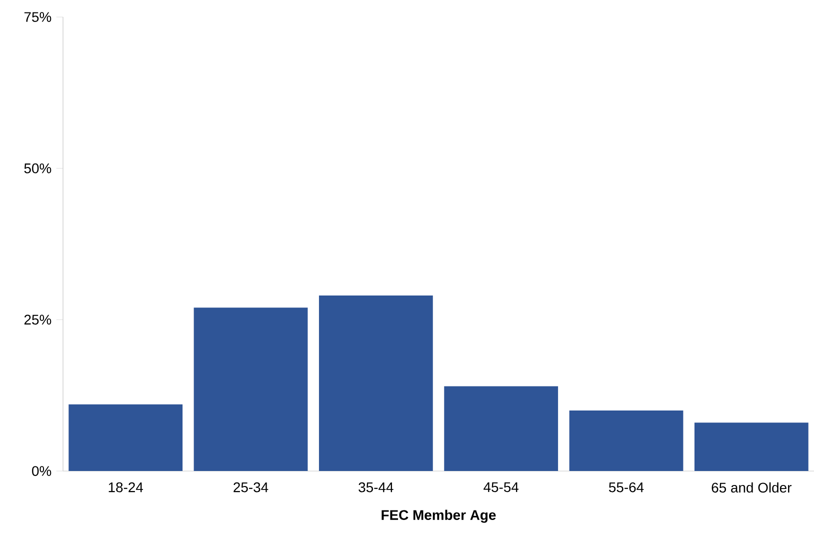 This screenshot has width=814, height=545. I want to click on x-tick-label: 55-64, so click(626, 487).